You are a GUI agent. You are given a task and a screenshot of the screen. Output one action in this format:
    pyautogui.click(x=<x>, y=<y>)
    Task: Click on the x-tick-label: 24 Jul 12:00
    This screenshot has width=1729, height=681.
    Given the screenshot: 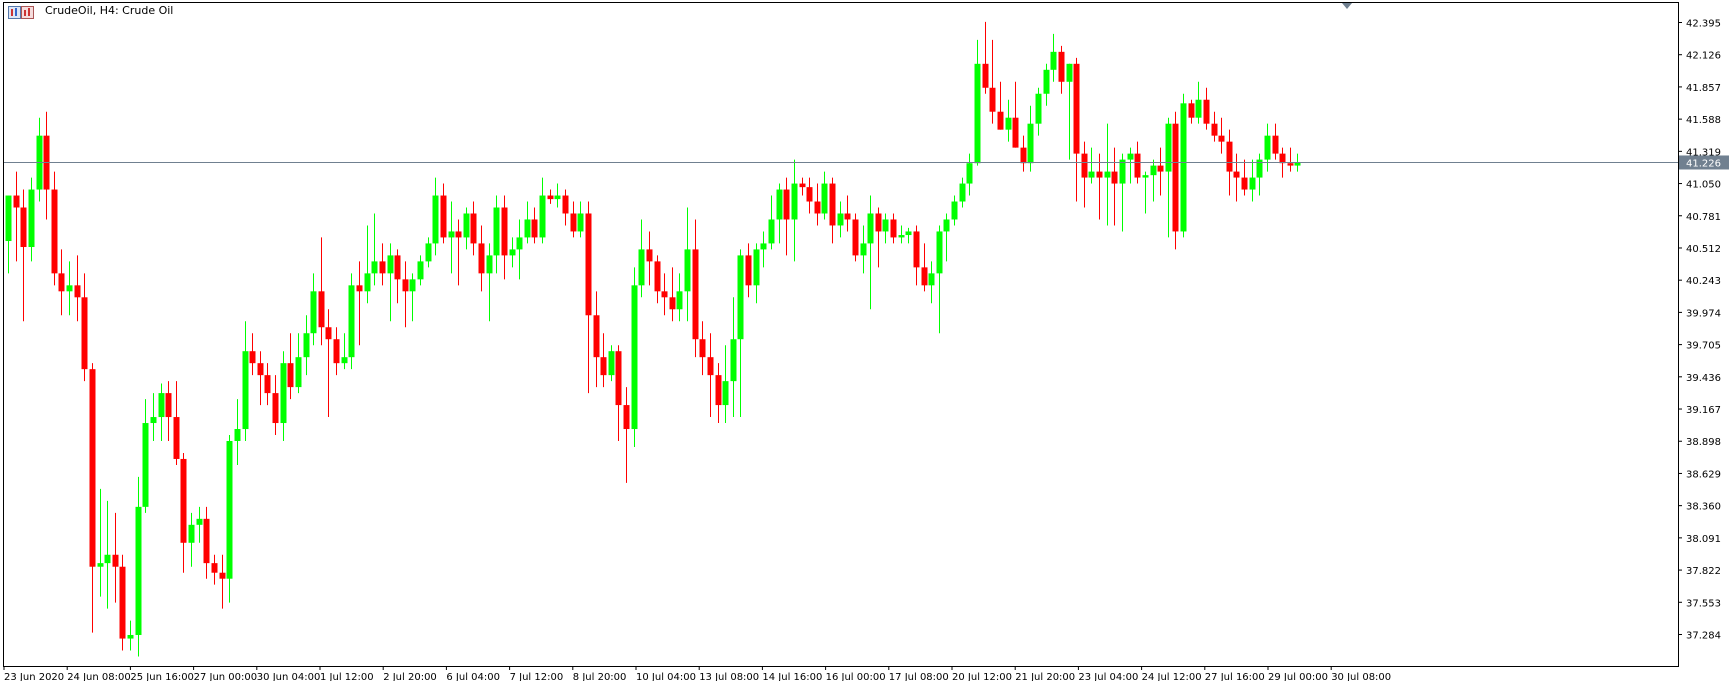 What is the action you would take?
    pyautogui.click(x=1172, y=676)
    